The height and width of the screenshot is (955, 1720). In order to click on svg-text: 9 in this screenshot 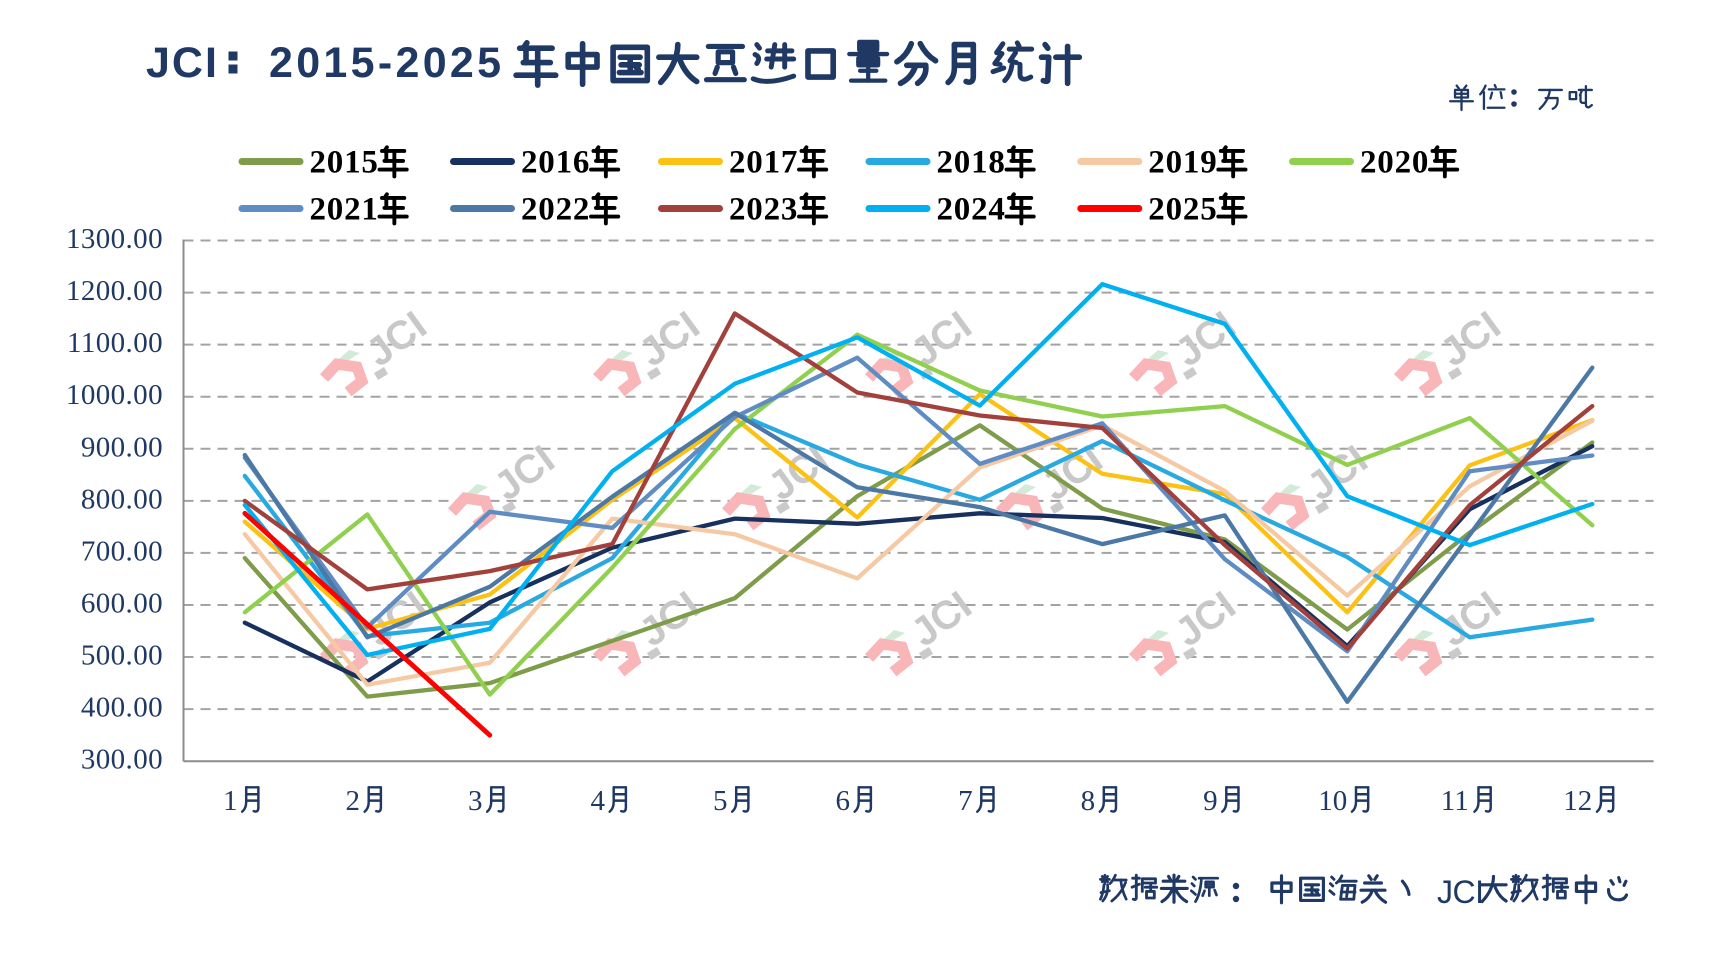, I will do `click(1210, 801)`.